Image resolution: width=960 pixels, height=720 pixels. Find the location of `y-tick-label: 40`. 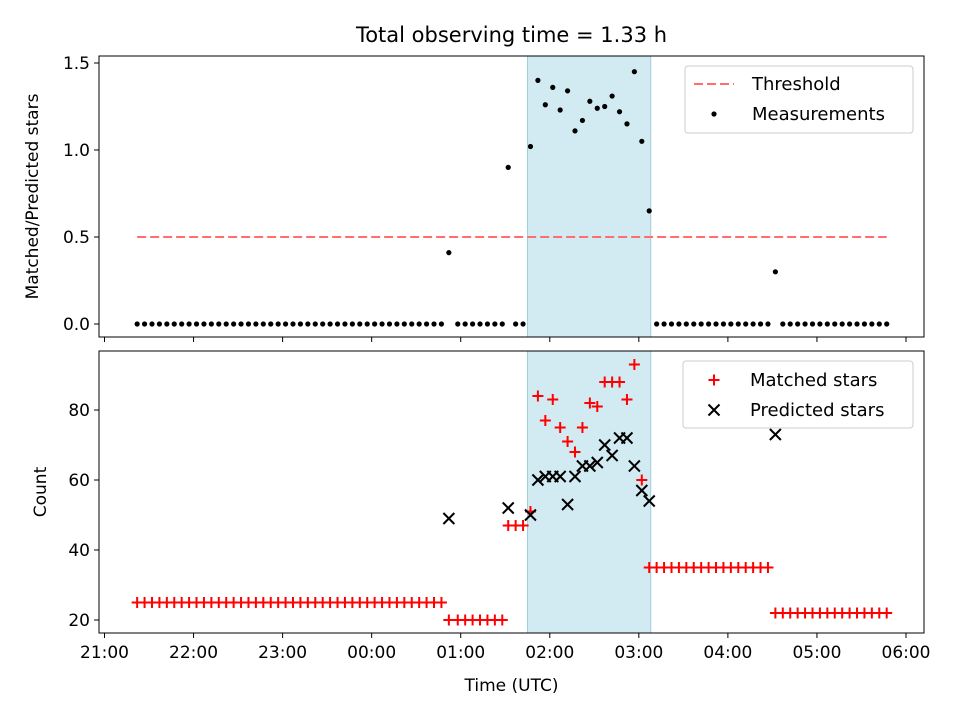

y-tick-label: 40 is located at coordinates (79, 551).